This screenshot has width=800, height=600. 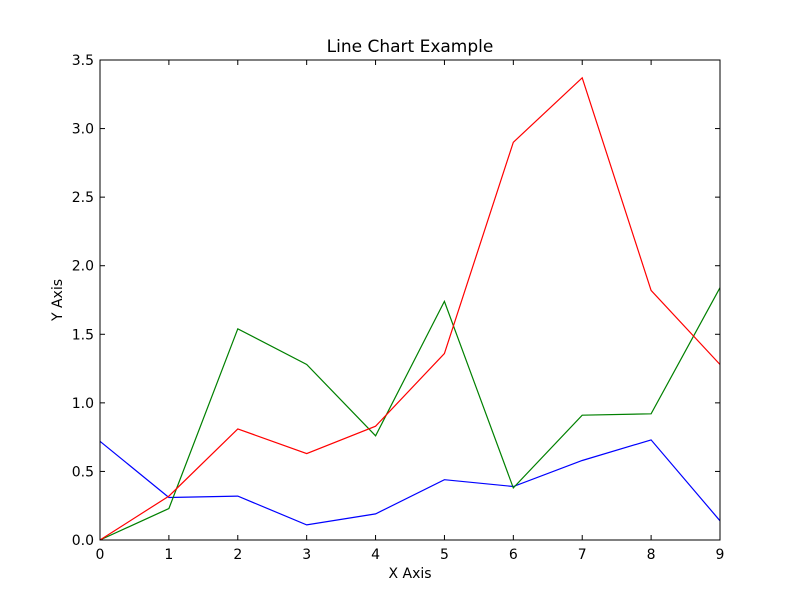 I want to click on x-tick-label: 9, so click(x=720, y=555).